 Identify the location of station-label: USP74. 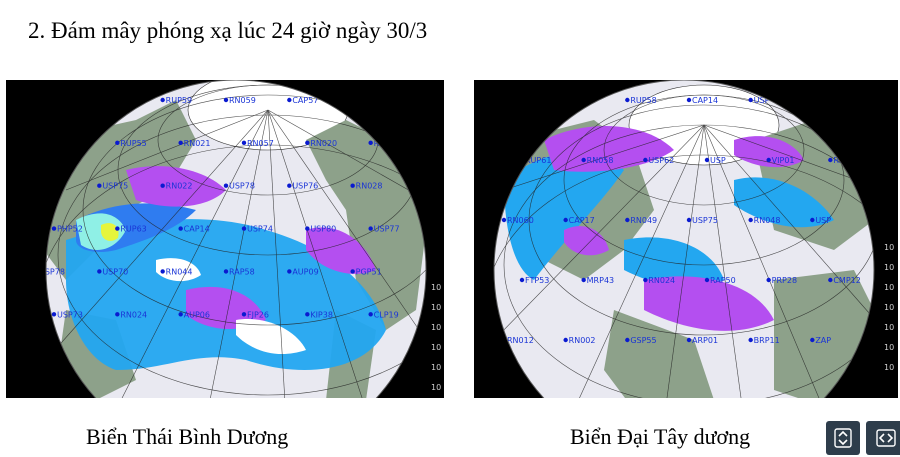
(260, 229).